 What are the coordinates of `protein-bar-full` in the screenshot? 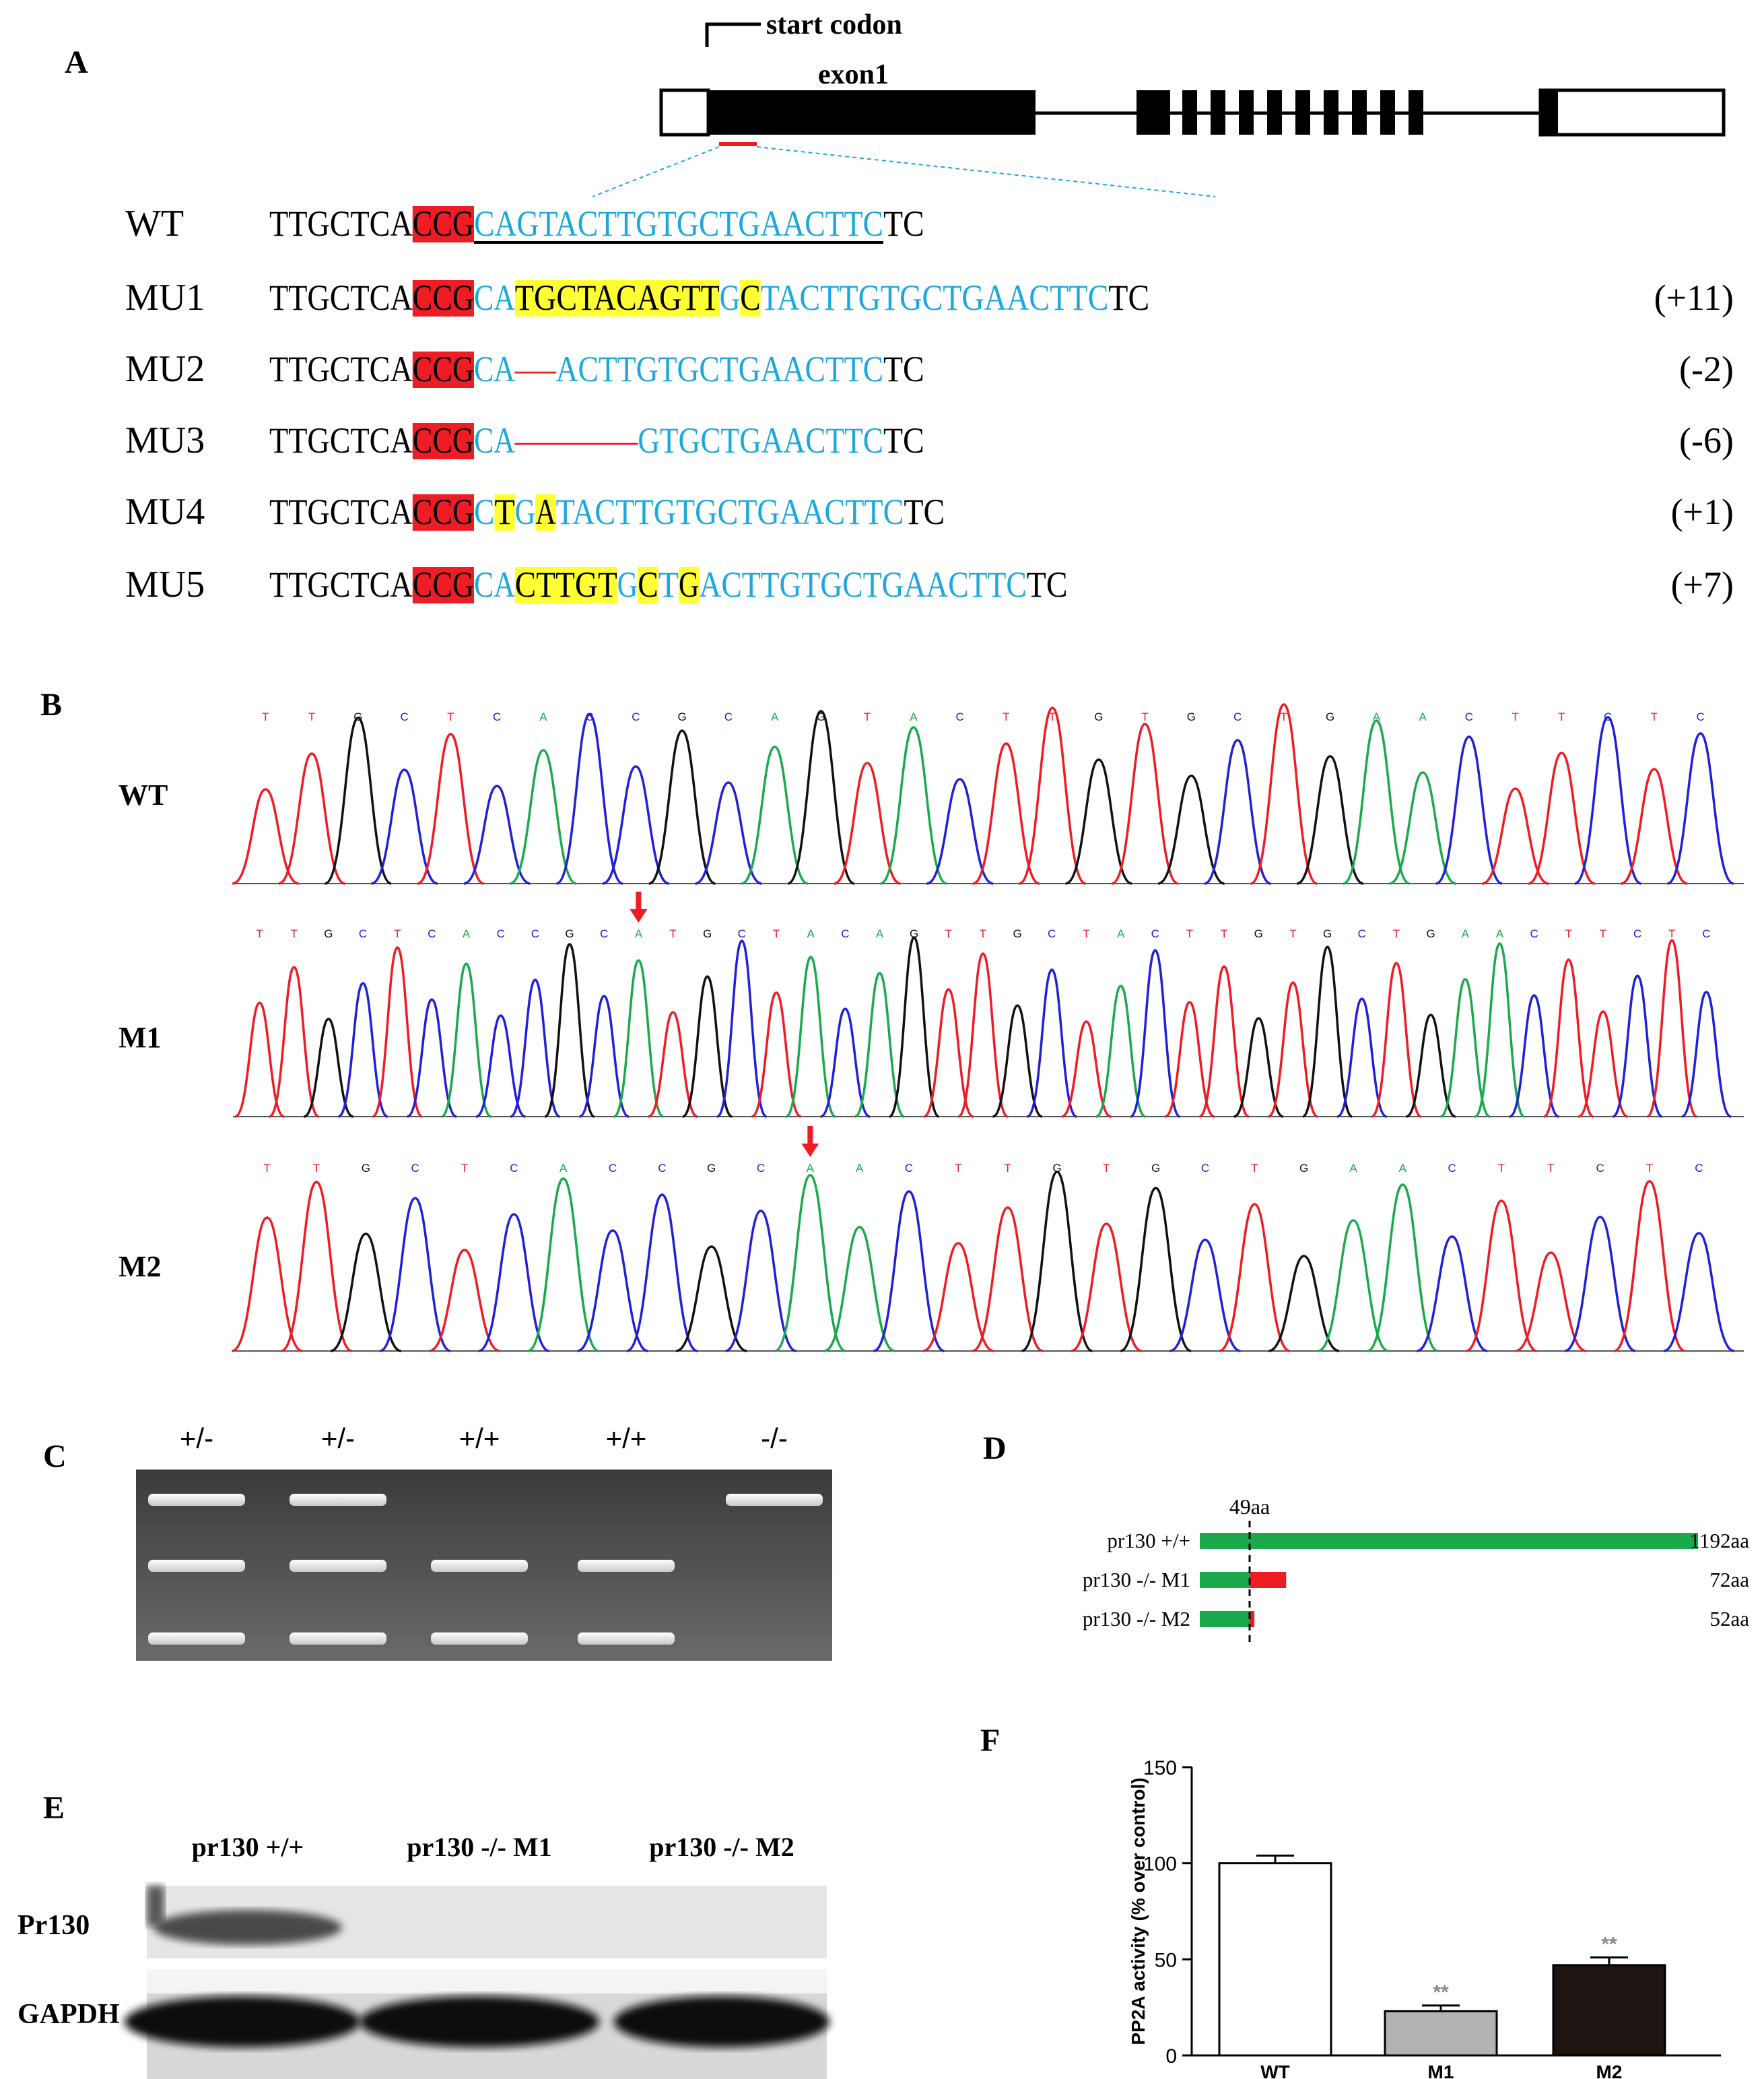 It's located at (1449, 1541).